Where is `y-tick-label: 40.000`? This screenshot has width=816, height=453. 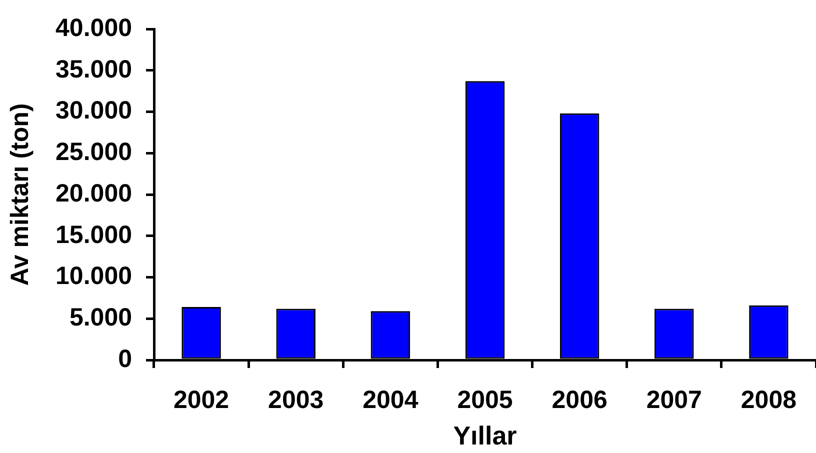 y-tick-label: 40.000 is located at coordinates (94, 28).